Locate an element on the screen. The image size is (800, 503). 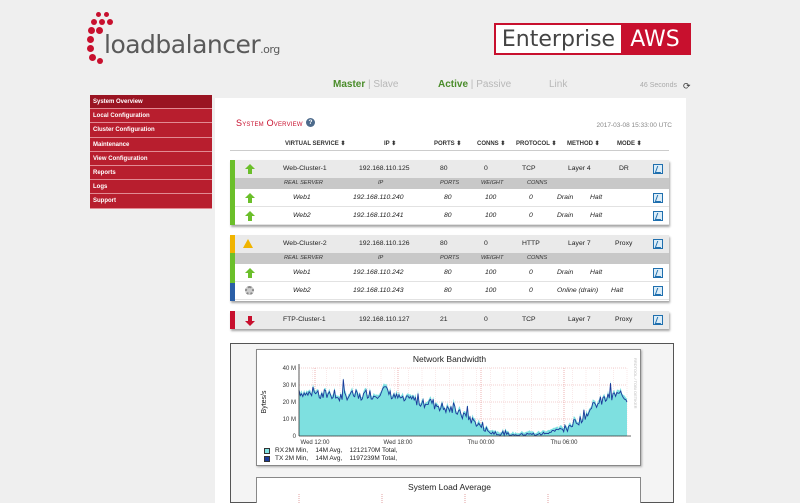
col-mode: MODE ⬍ is located at coordinates (629, 144).